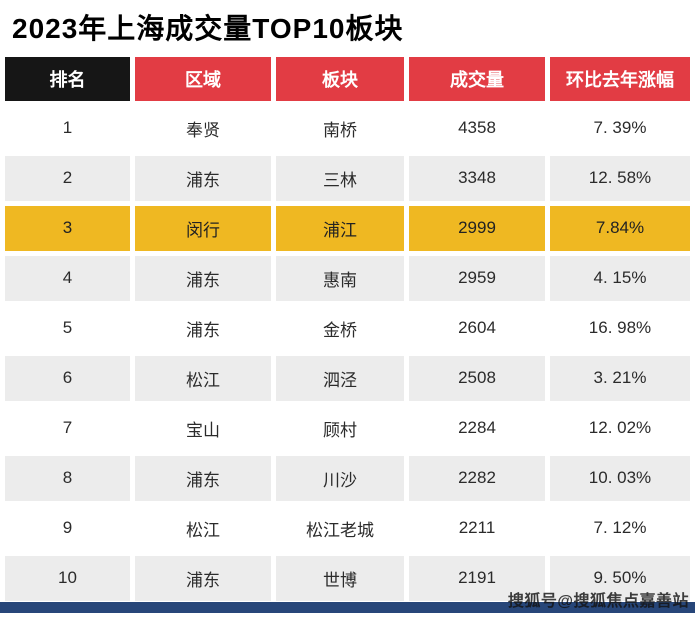  What do you see at coordinates (67, 478) in the screenshot?
I see `rank-cell: 8` at bounding box center [67, 478].